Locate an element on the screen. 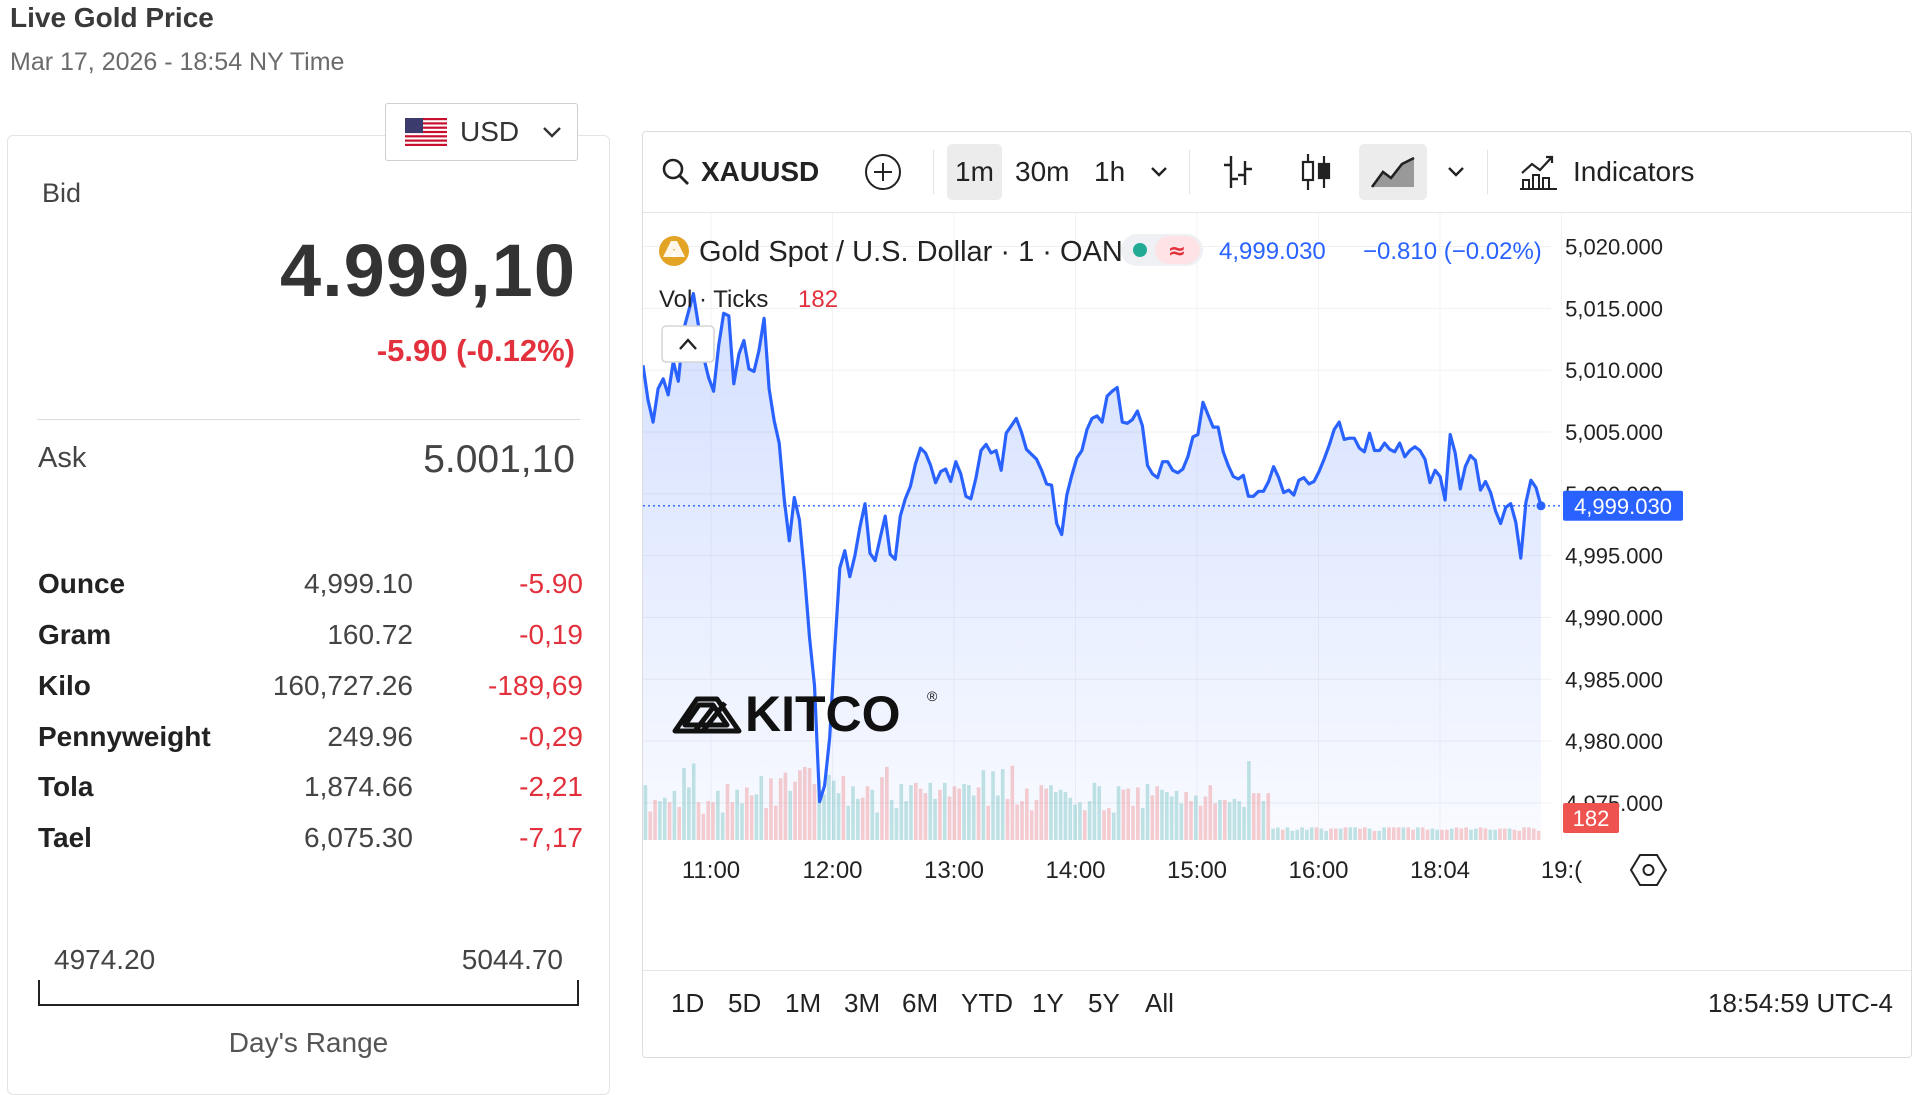 The height and width of the screenshot is (1095, 1920). unit-row-kilo: Kilo 160,727.26 -189,69 is located at coordinates (310, 690).